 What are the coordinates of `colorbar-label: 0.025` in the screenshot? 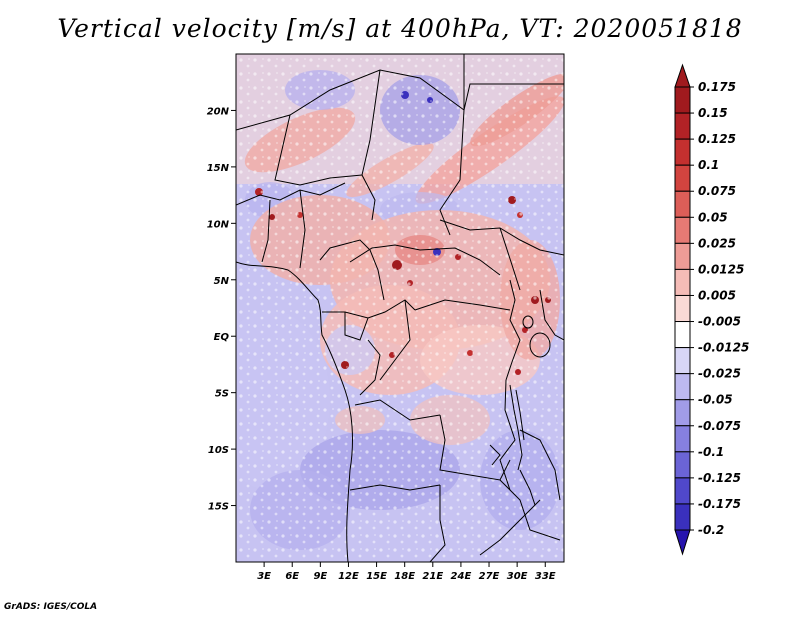 It's located at (717, 243).